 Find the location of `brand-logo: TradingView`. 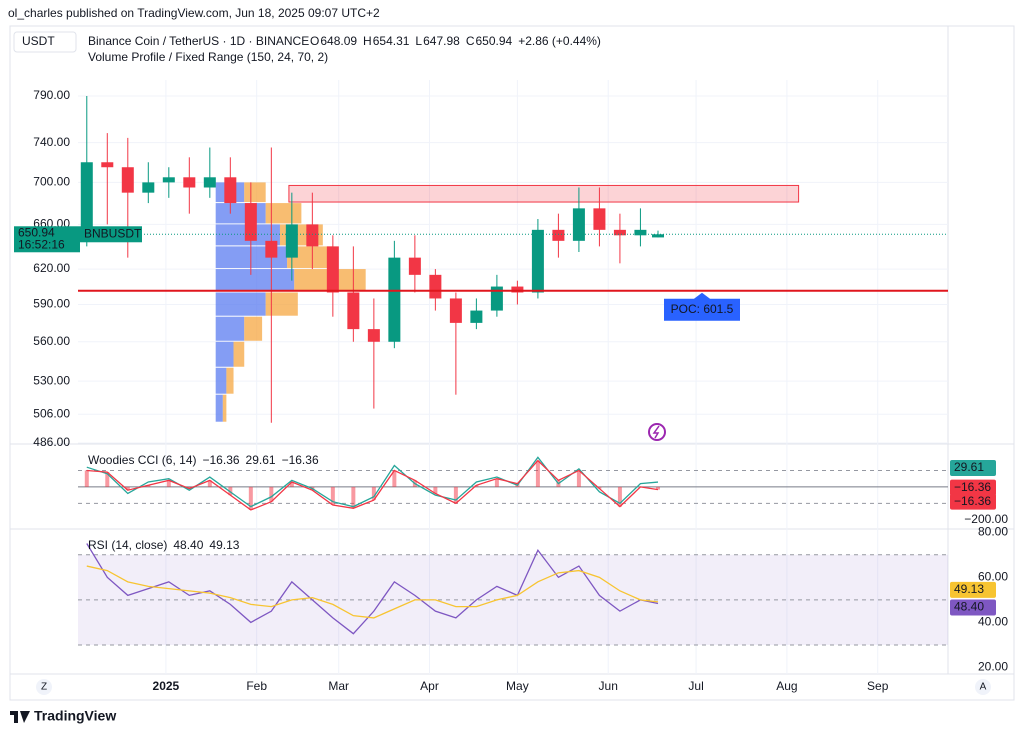

brand-logo: TradingView is located at coordinates (63, 716).